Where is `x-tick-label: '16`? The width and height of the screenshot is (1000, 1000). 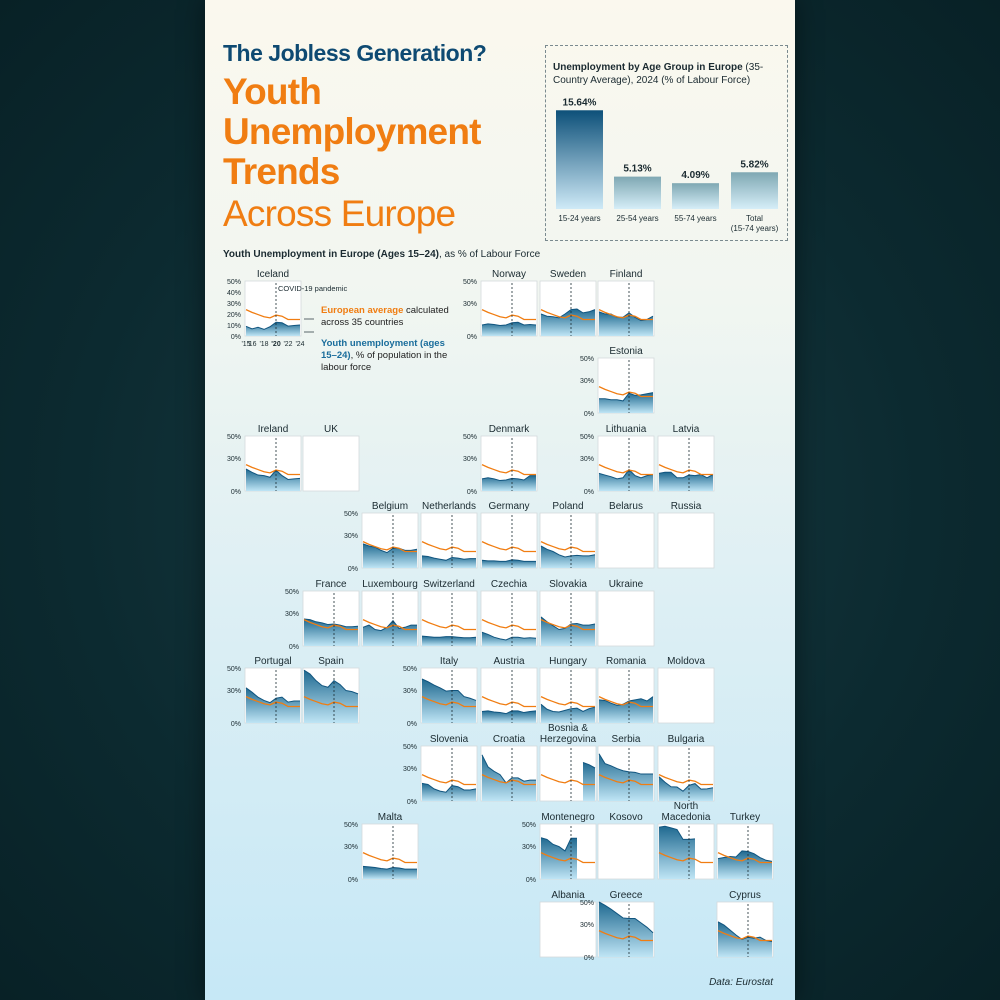 x-tick-label: '16 is located at coordinates (251, 344).